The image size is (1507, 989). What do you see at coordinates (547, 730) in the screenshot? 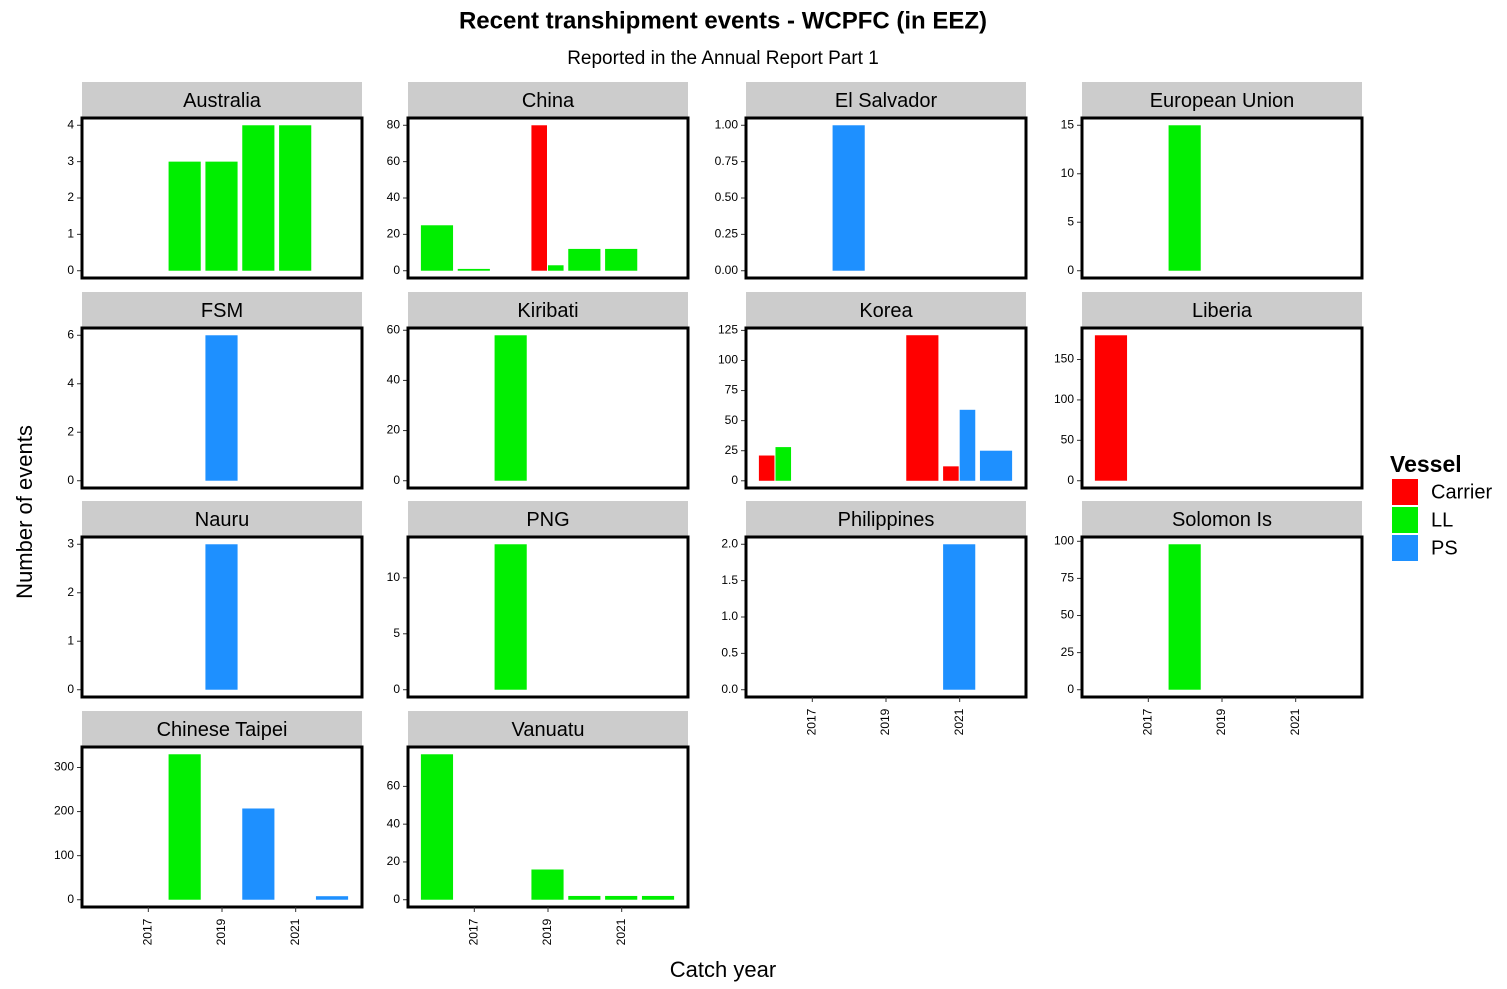
I see `facet-title: Vanuatu` at bounding box center [547, 730].